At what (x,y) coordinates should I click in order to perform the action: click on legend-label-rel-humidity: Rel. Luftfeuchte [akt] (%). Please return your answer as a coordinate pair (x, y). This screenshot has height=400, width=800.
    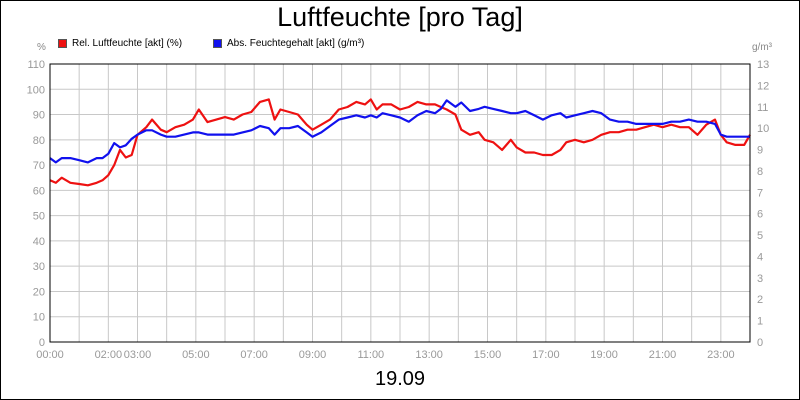
    Looking at the image, I should click on (127, 43).